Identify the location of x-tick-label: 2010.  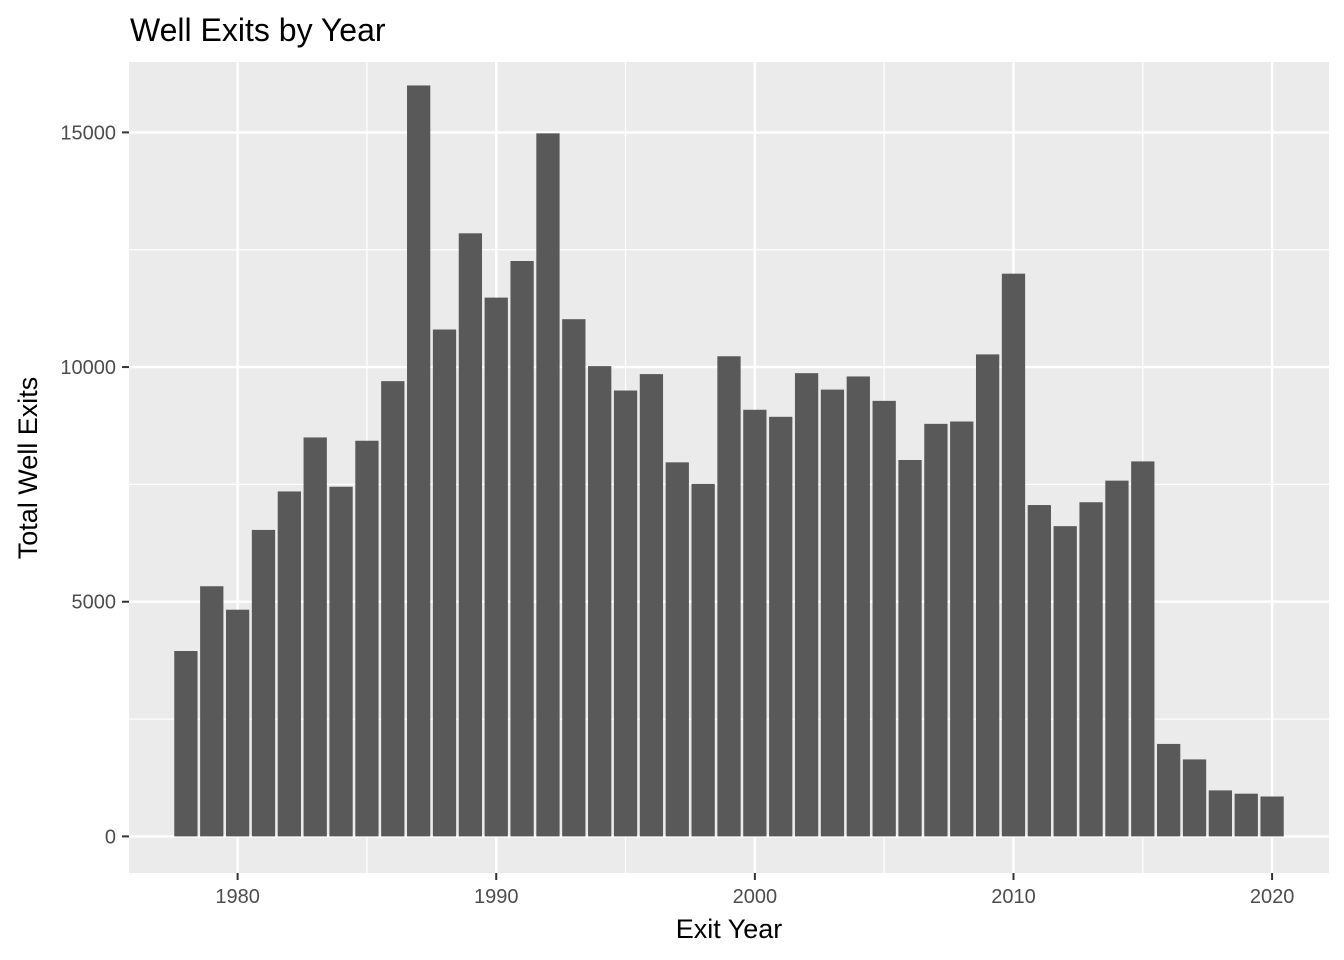
(1013, 897).